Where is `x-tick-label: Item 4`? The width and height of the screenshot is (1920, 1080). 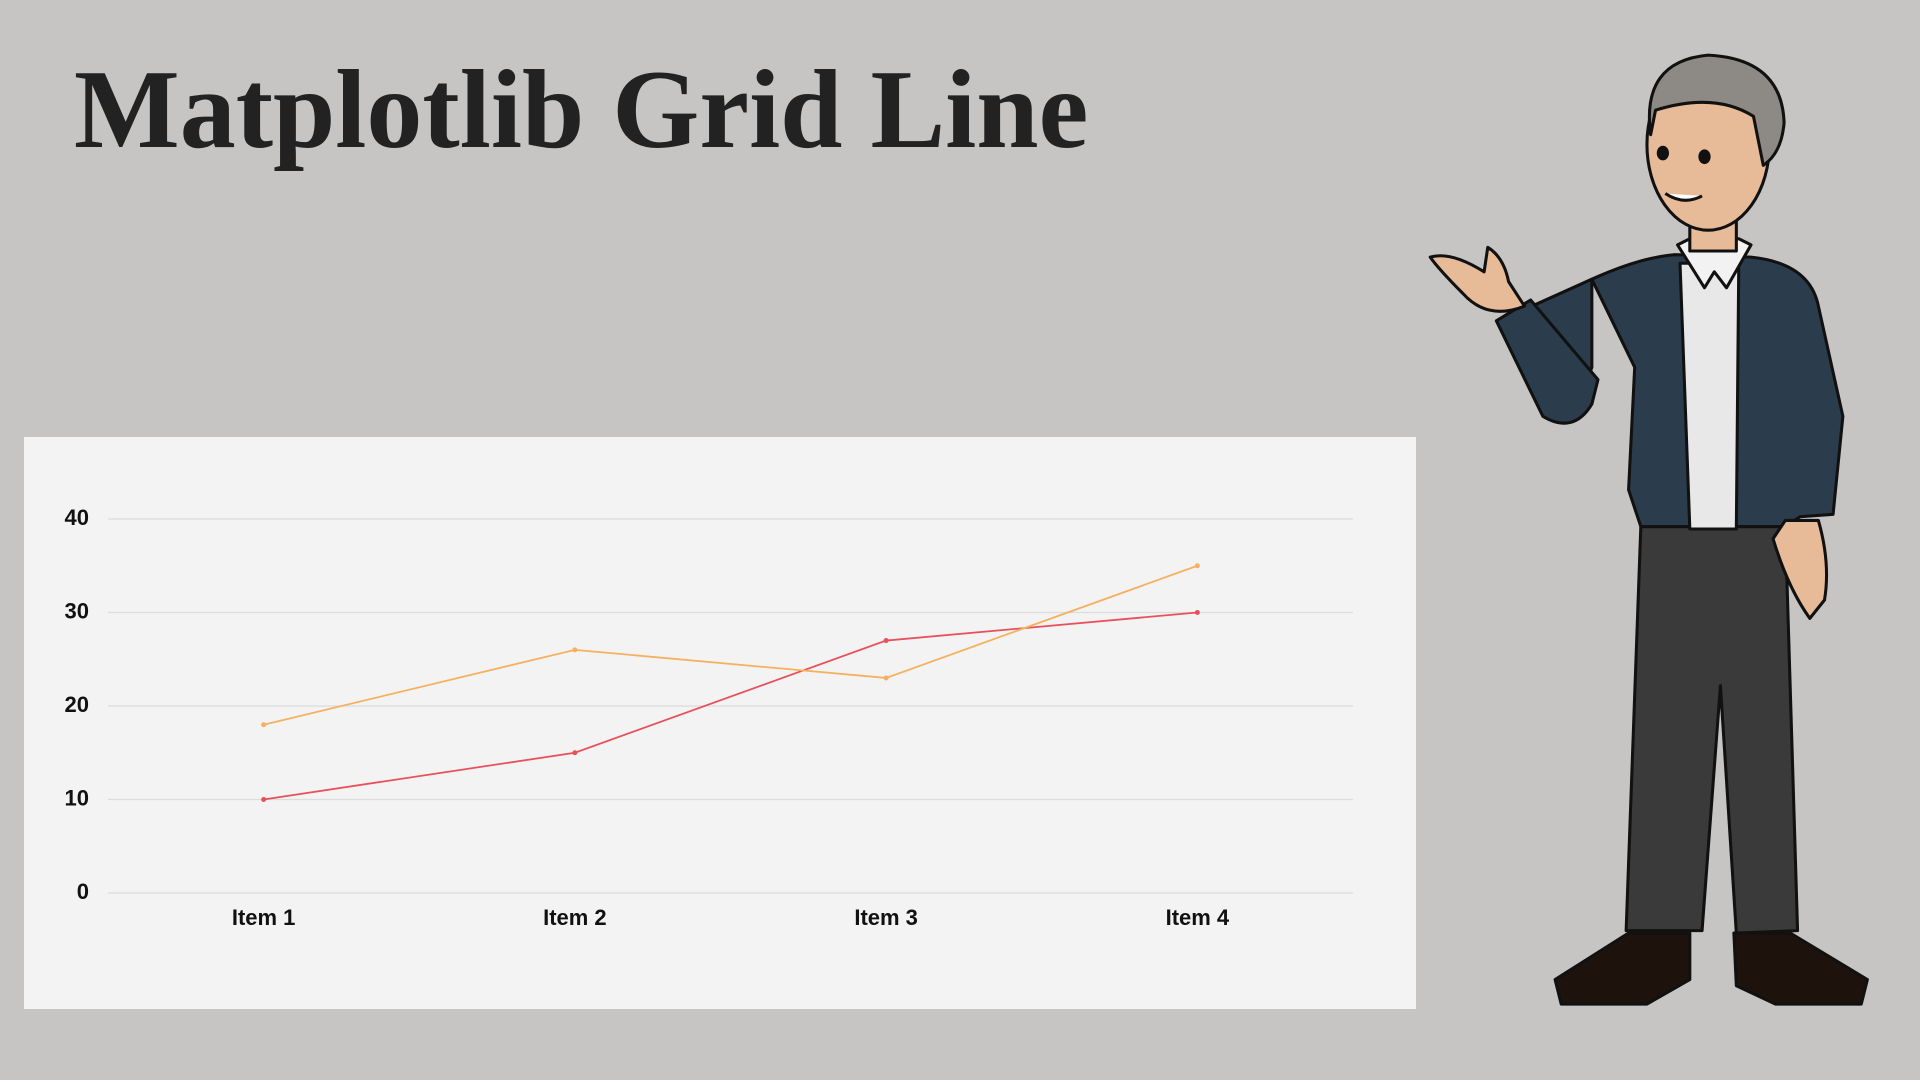 x-tick-label: Item 4 is located at coordinates (1198, 917).